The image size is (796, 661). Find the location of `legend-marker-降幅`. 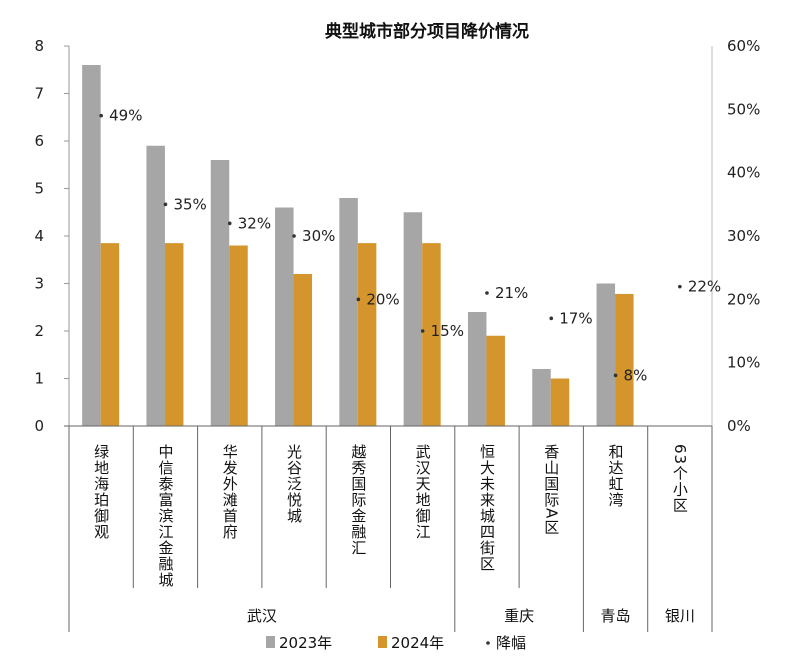

legend-marker-降幅 is located at coordinates (488, 643).